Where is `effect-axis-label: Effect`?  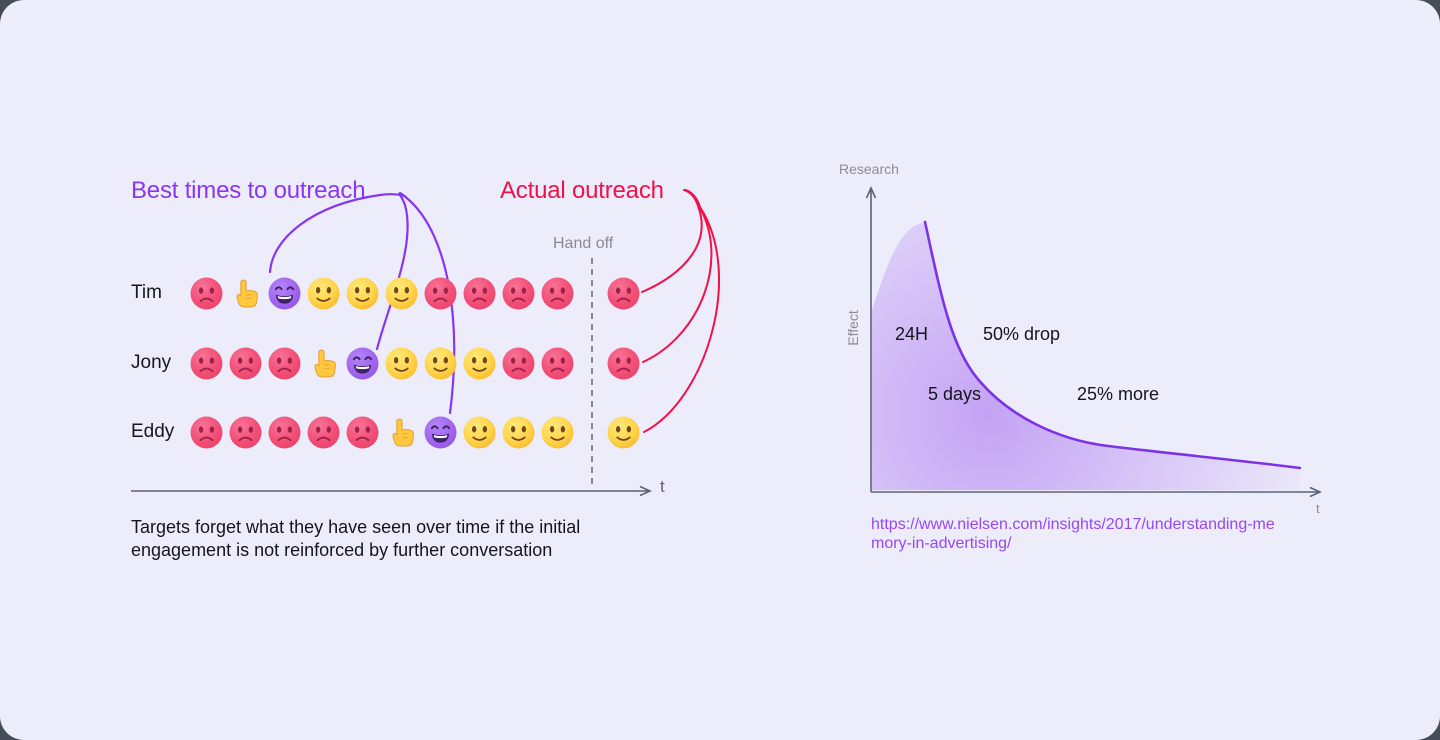 effect-axis-label: Effect is located at coordinates (853, 328).